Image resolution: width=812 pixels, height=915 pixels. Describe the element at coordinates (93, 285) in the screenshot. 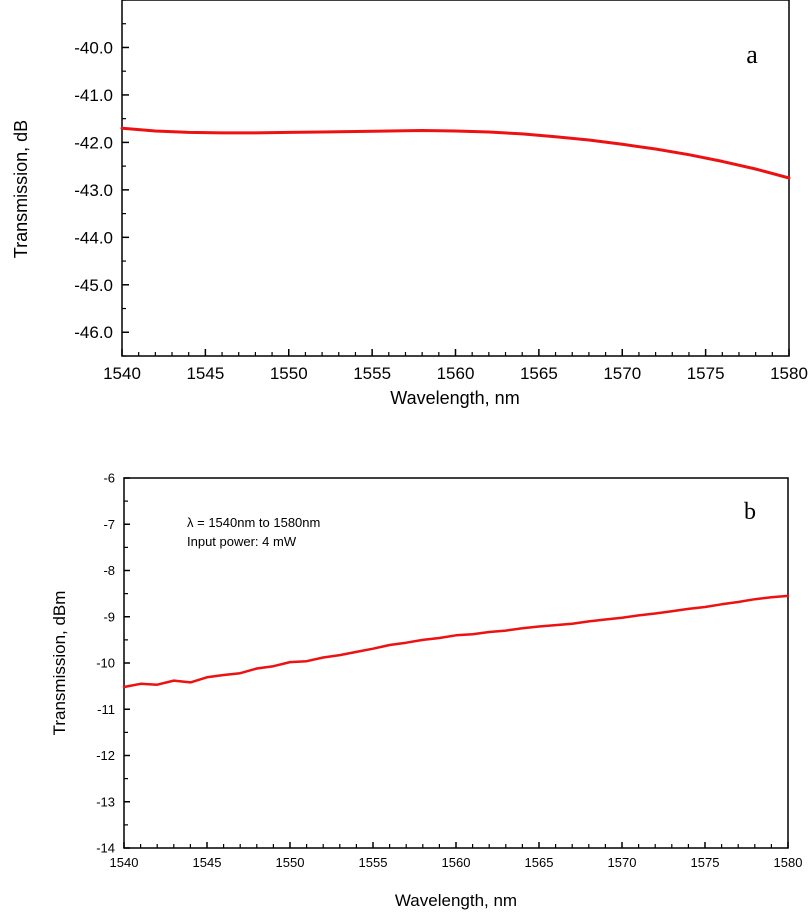

I see `panel-a-y-tick-label: -45.0` at that location.